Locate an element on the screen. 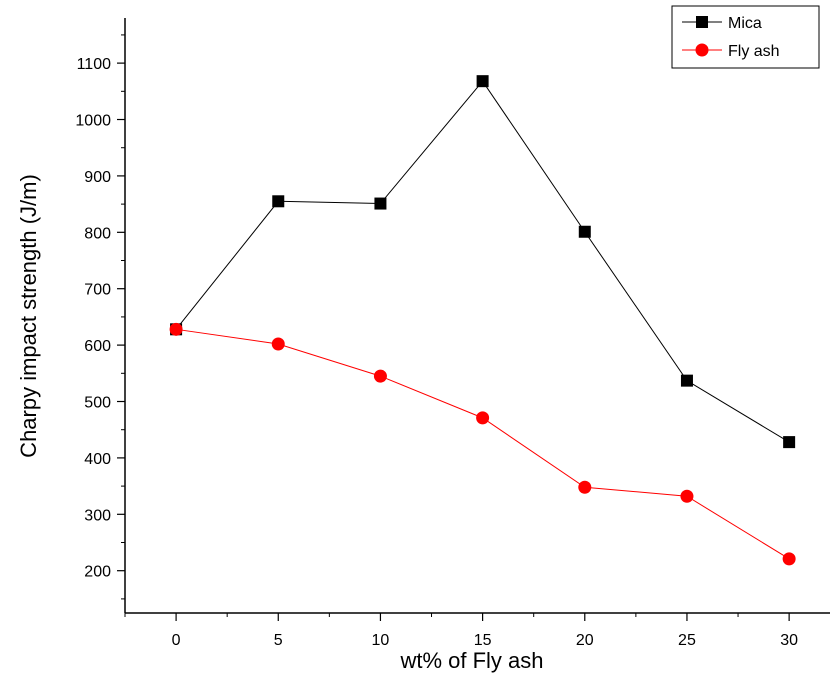  y-axis-label: Charpy impact strength (J/m) is located at coordinates (28, 316).